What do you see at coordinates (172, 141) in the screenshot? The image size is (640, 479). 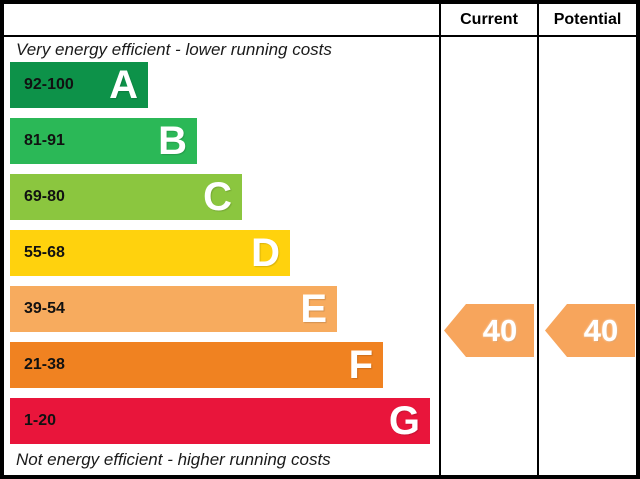 I see `band-letter: B` at bounding box center [172, 141].